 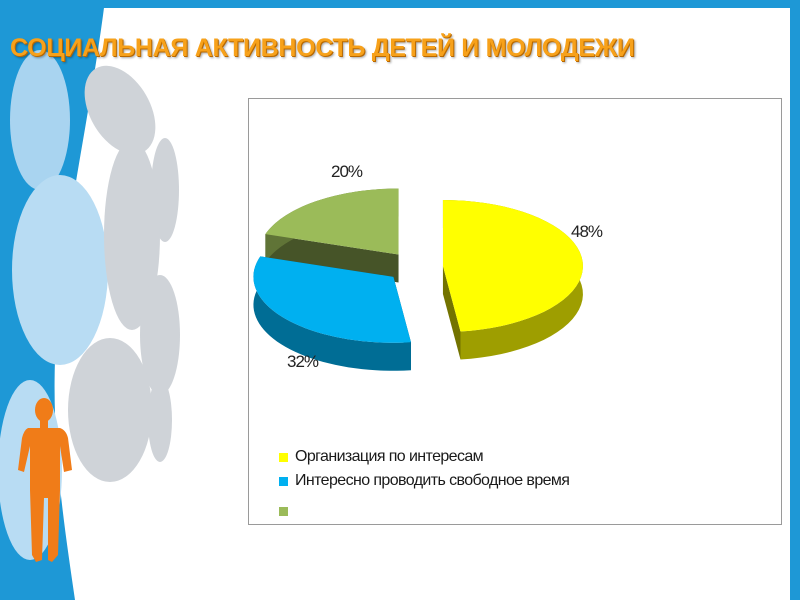 I want to click on legend-item: Интересно проводить свободное время, so click(x=519, y=481).